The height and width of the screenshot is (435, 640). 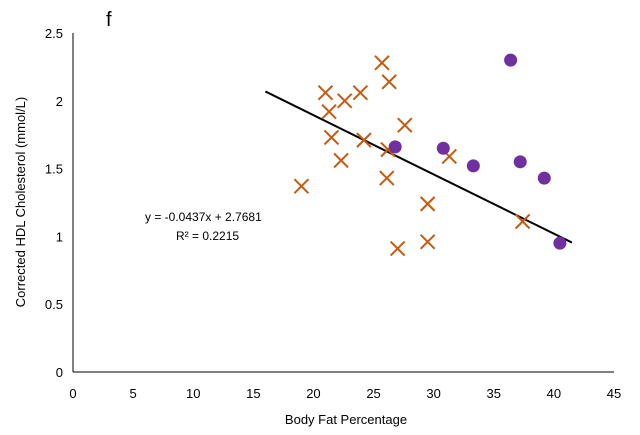 What do you see at coordinates (313, 393) in the screenshot?
I see `x-tick-label: 20` at bounding box center [313, 393].